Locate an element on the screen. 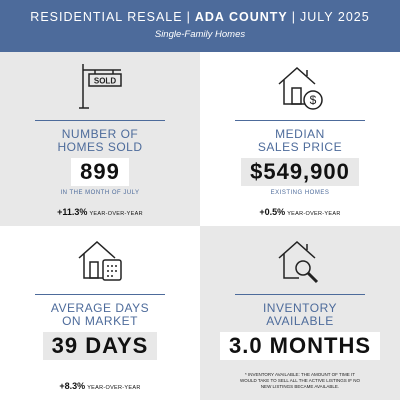 The height and width of the screenshot is (400, 400). heading-line: MEDIAN is located at coordinates (300, 134).